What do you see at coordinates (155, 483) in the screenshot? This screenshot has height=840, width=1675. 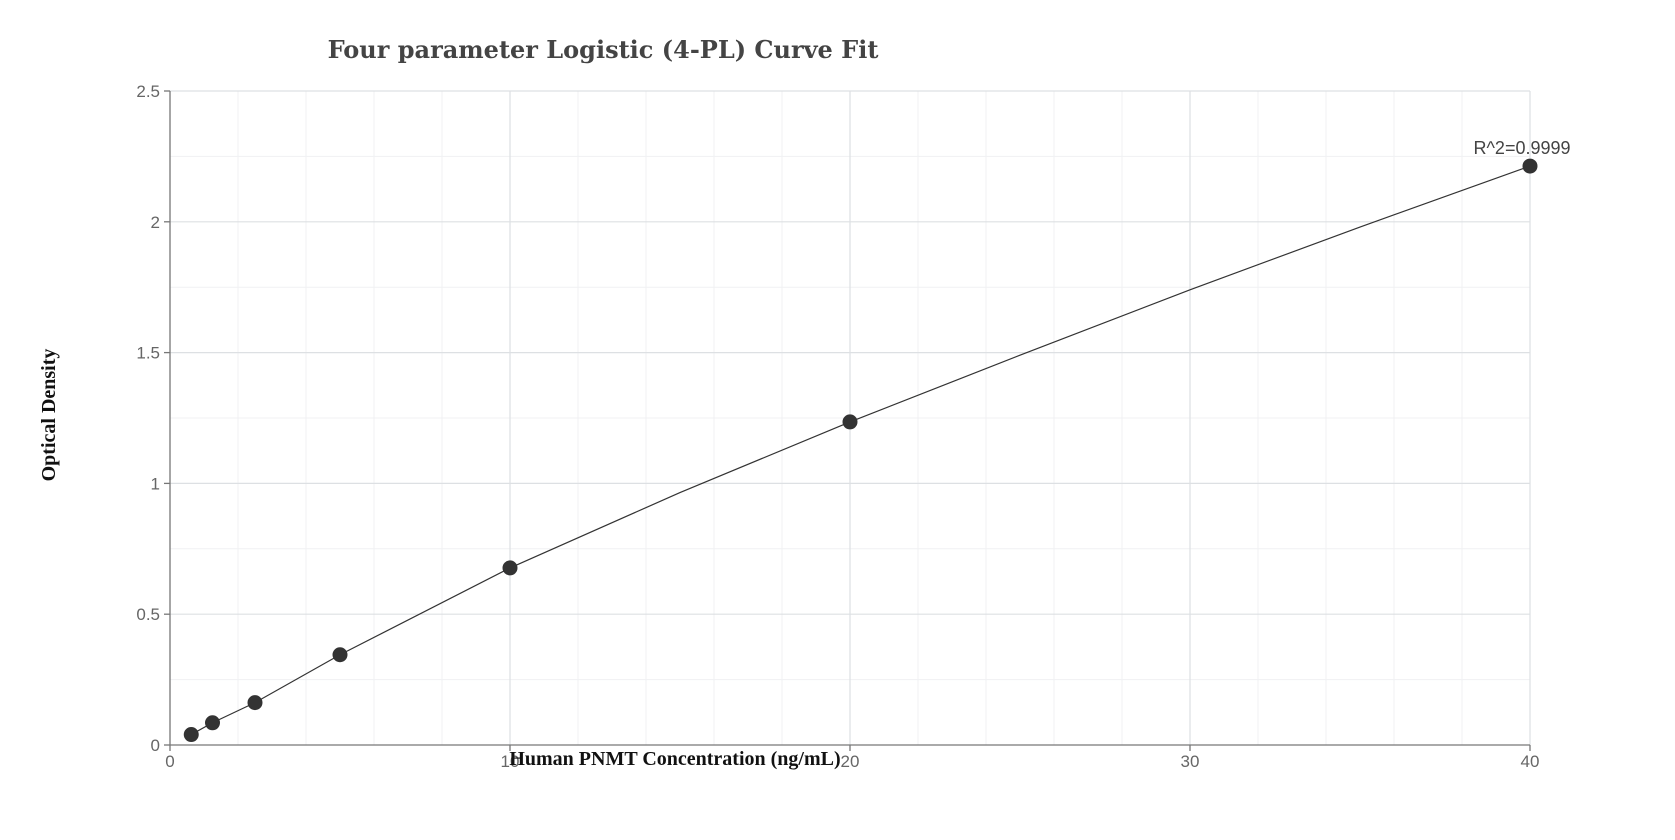 I see `y-tick-label: 1` at bounding box center [155, 483].